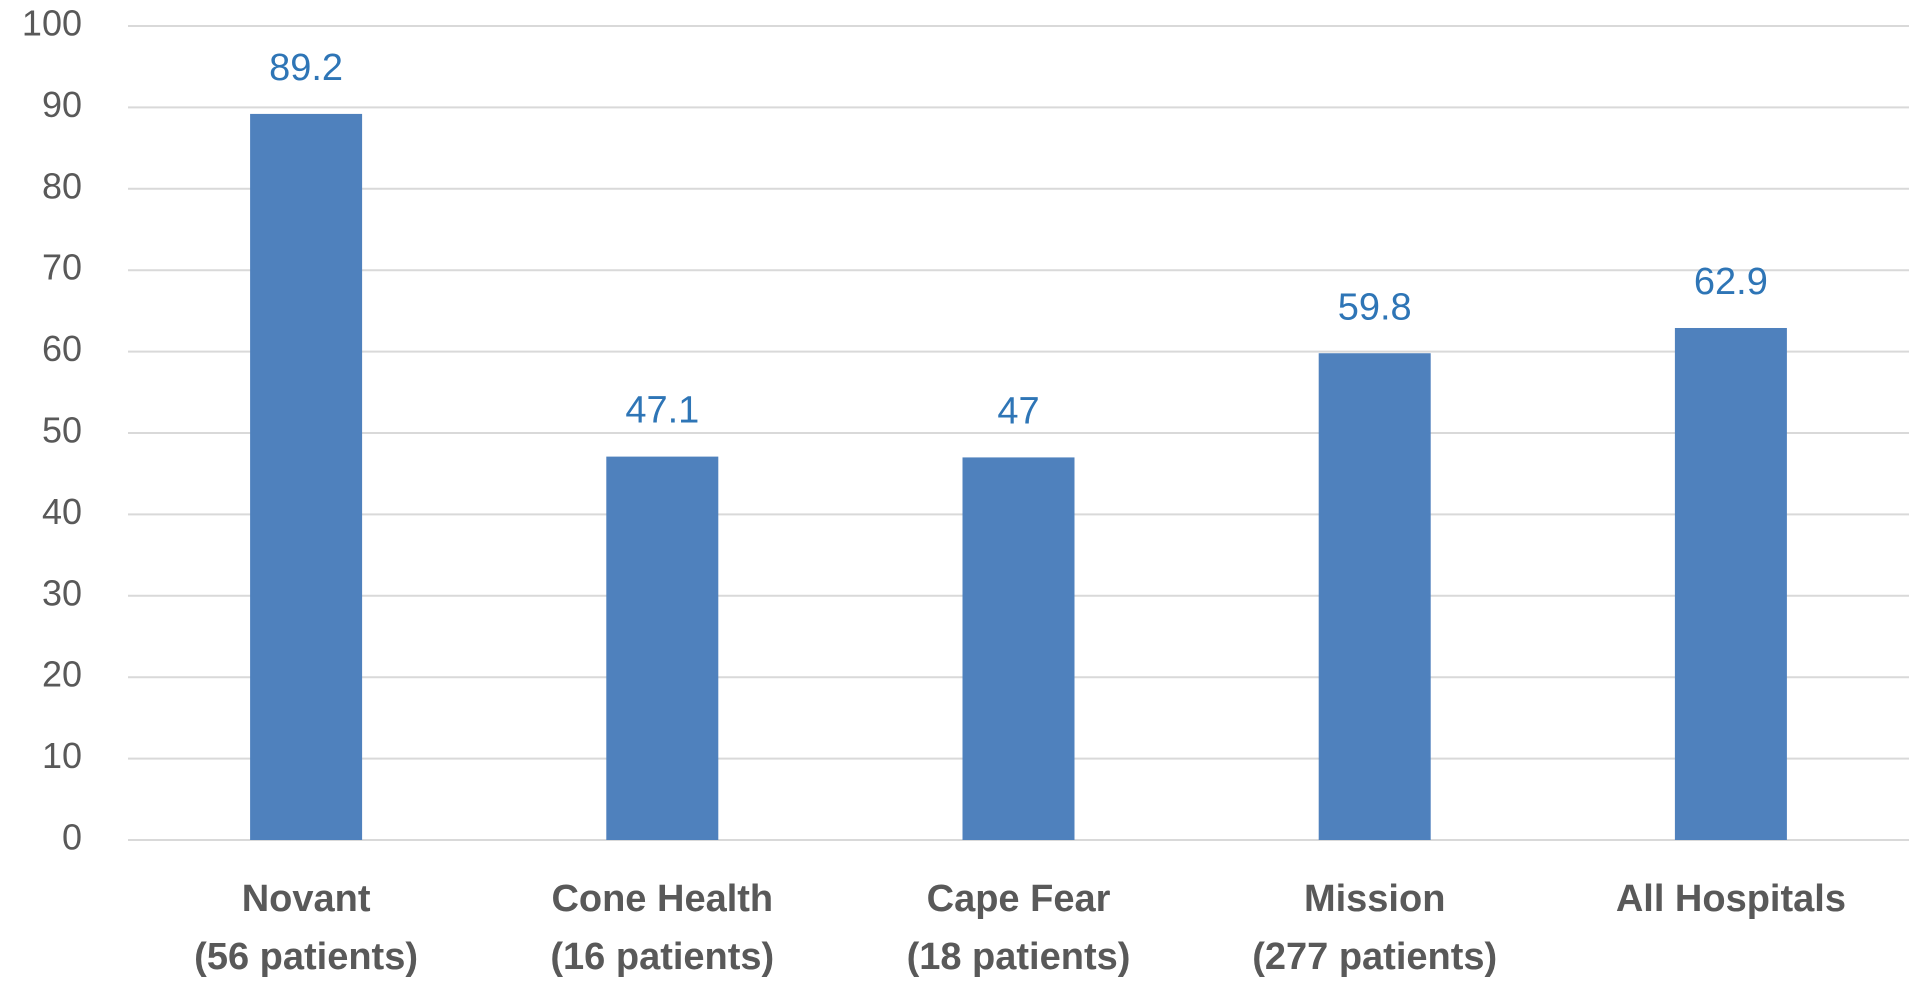 This screenshot has height=984, width=1916. Describe the element at coordinates (62, 430) in the screenshot. I see `y-tick-label: 50` at that location.